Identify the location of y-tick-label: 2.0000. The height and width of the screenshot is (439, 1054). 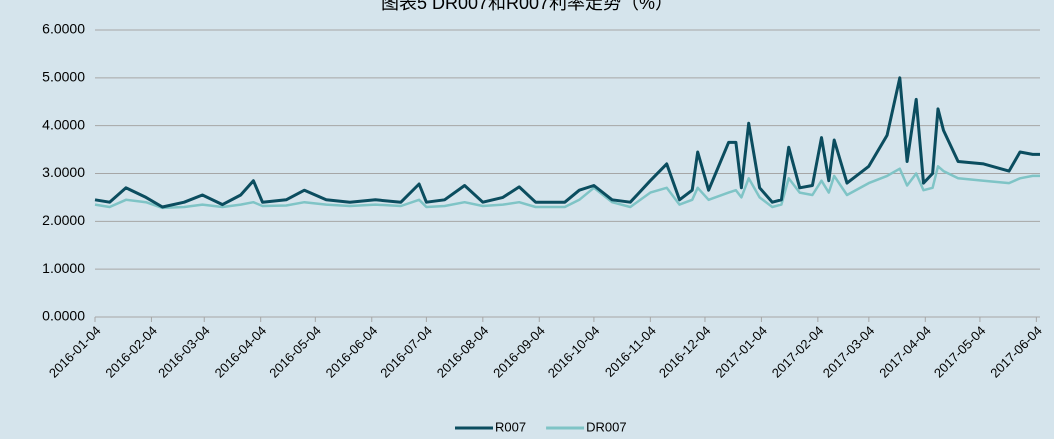
(63, 220).